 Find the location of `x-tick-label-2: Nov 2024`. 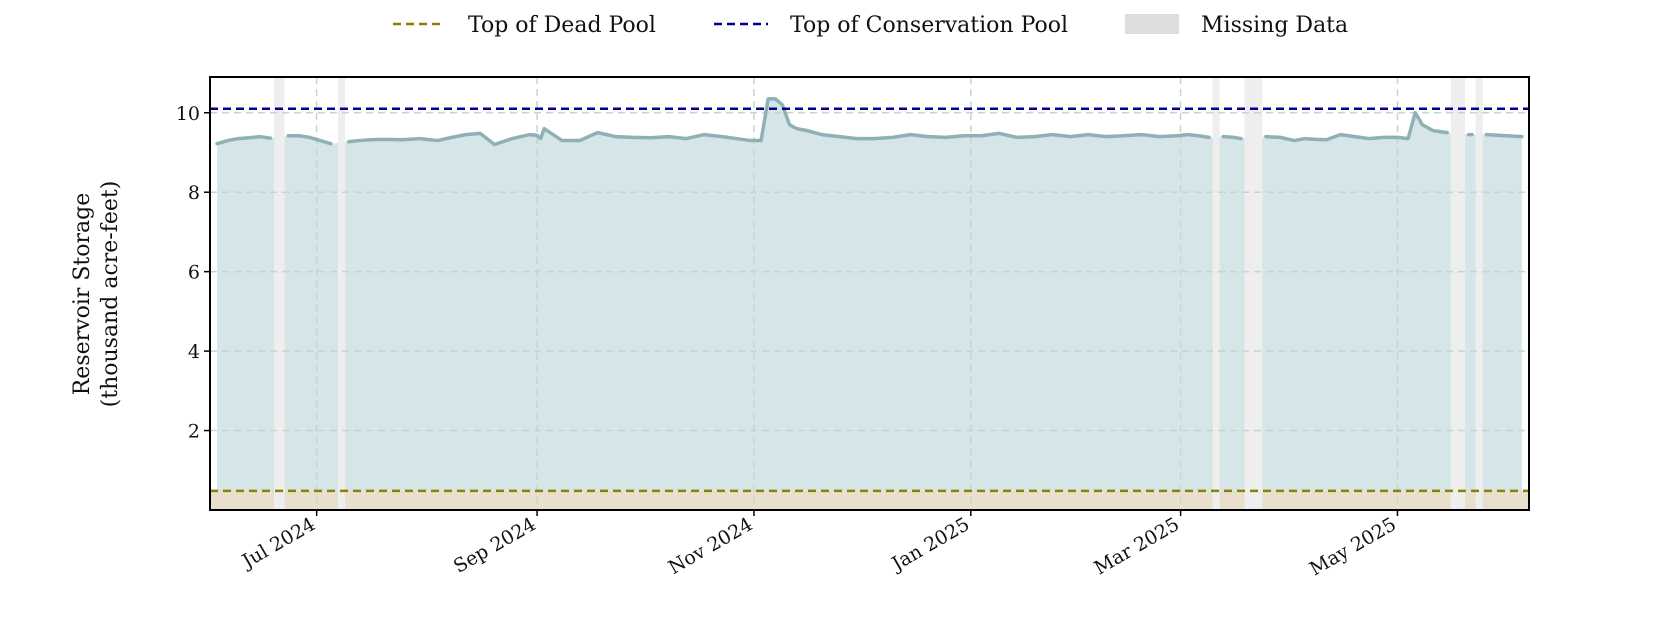

x-tick-label-2: Nov 2024 is located at coordinates (711, 546).